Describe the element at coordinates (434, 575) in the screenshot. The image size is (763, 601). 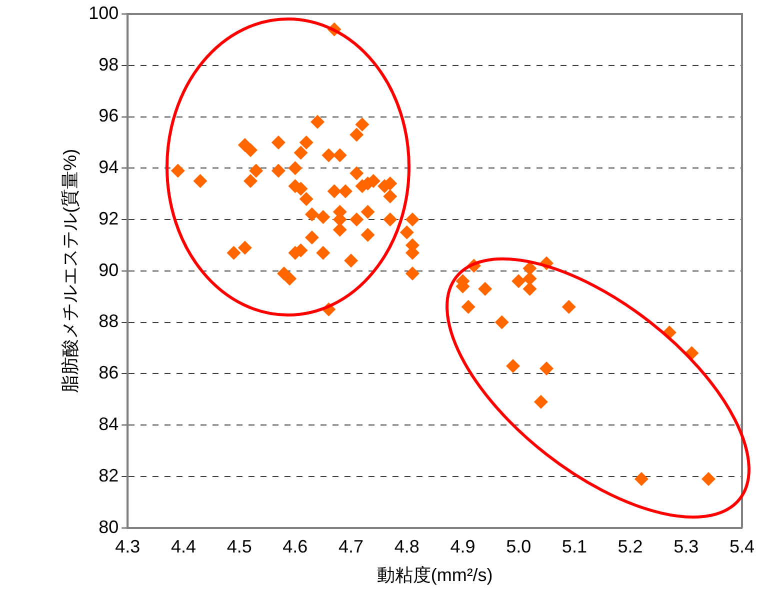
I see `x-axis-title: 動粘度(mm²/s)` at that location.